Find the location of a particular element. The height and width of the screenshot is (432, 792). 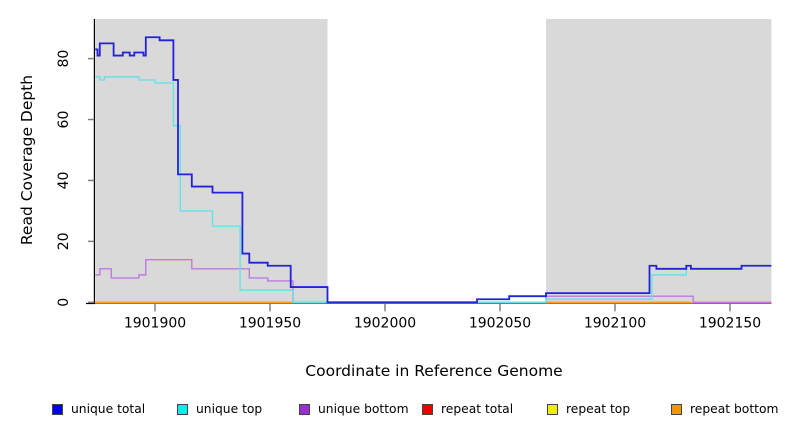

x-axis-title: Coordinate in Reference Genome is located at coordinates (434, 371).